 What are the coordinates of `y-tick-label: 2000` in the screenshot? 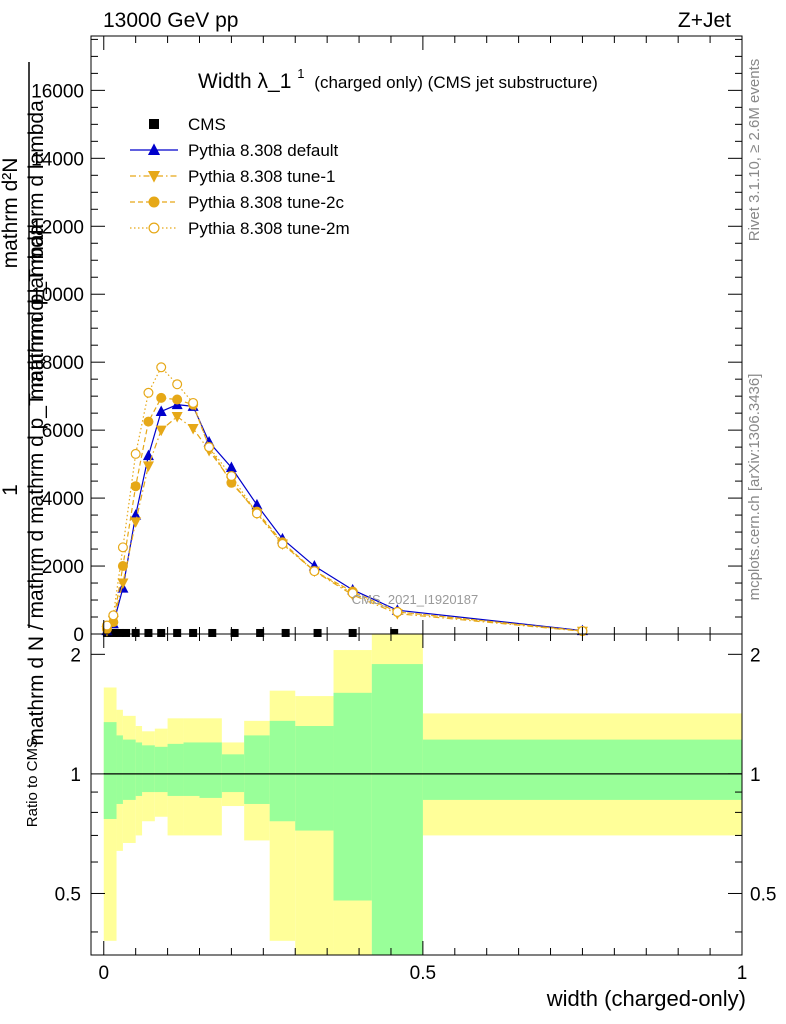 It's located at (63, 567).